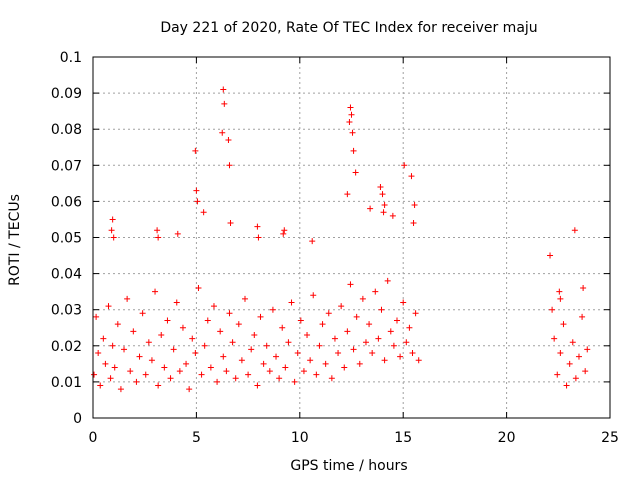 The image size is (640, 480). I want to click on y-tick-label: 0.09, so click(66, 94).